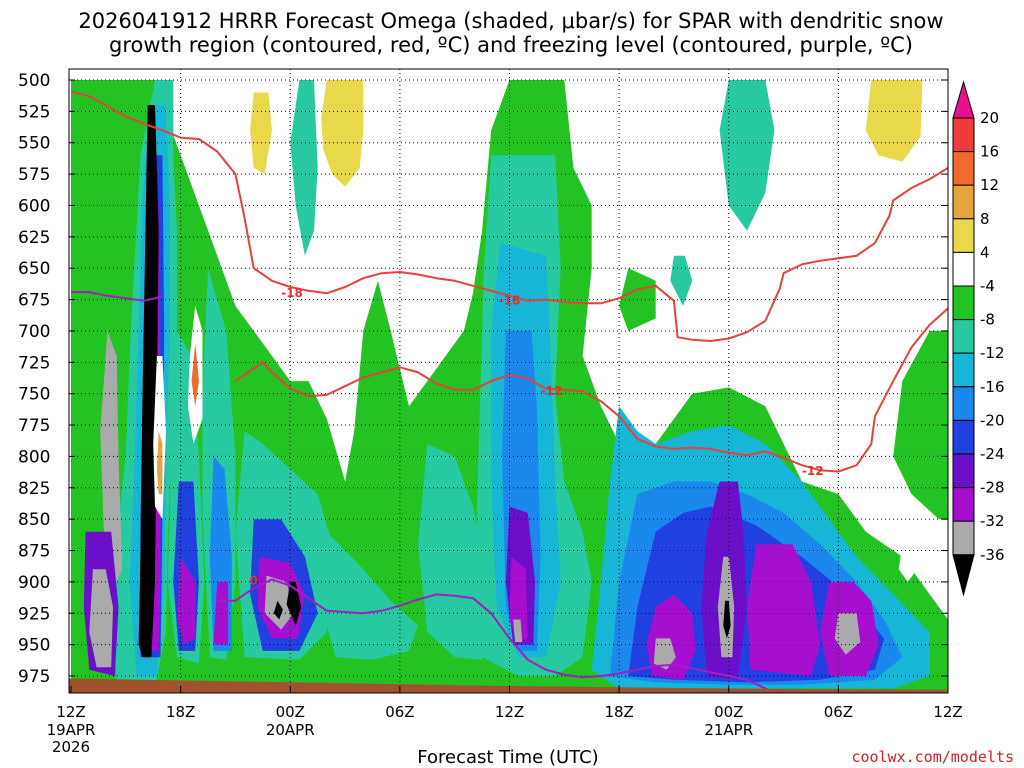 The image size is (1024, 768). Describe the element at coordinates (34, 426) in the screenshot. I see `y-tick-label: 775` at that location.